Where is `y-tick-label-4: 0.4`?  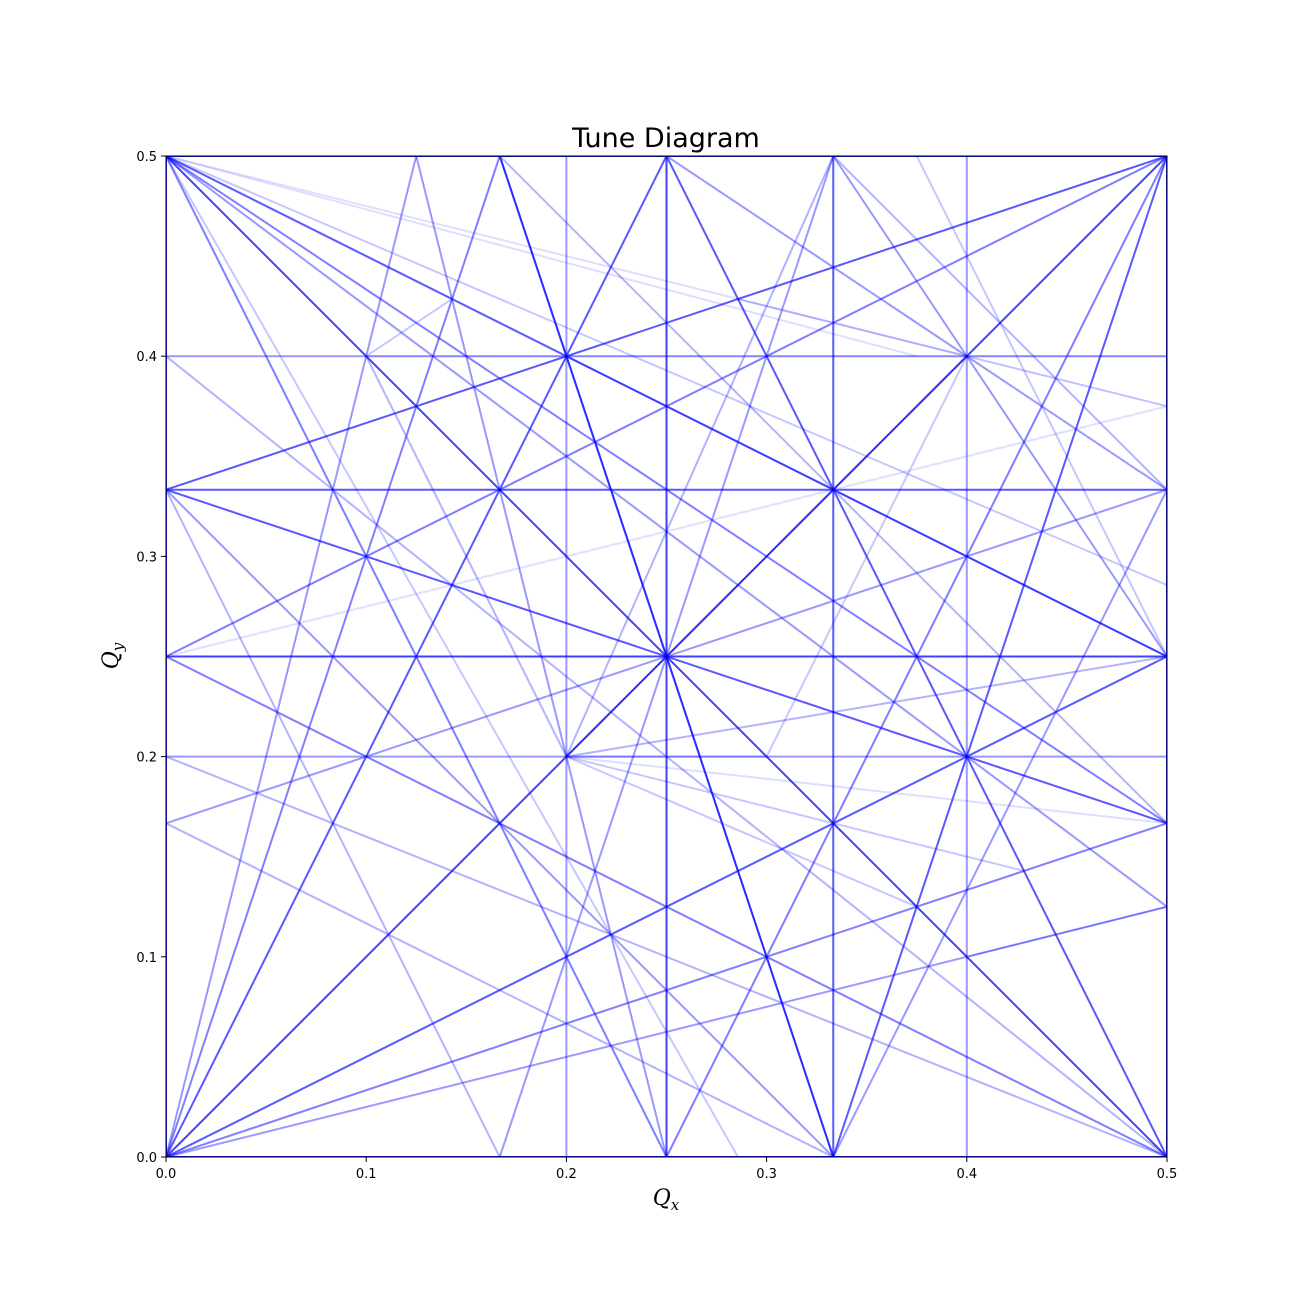 y-tick-label-4: 0.4 is located at coordinates (146, 357).